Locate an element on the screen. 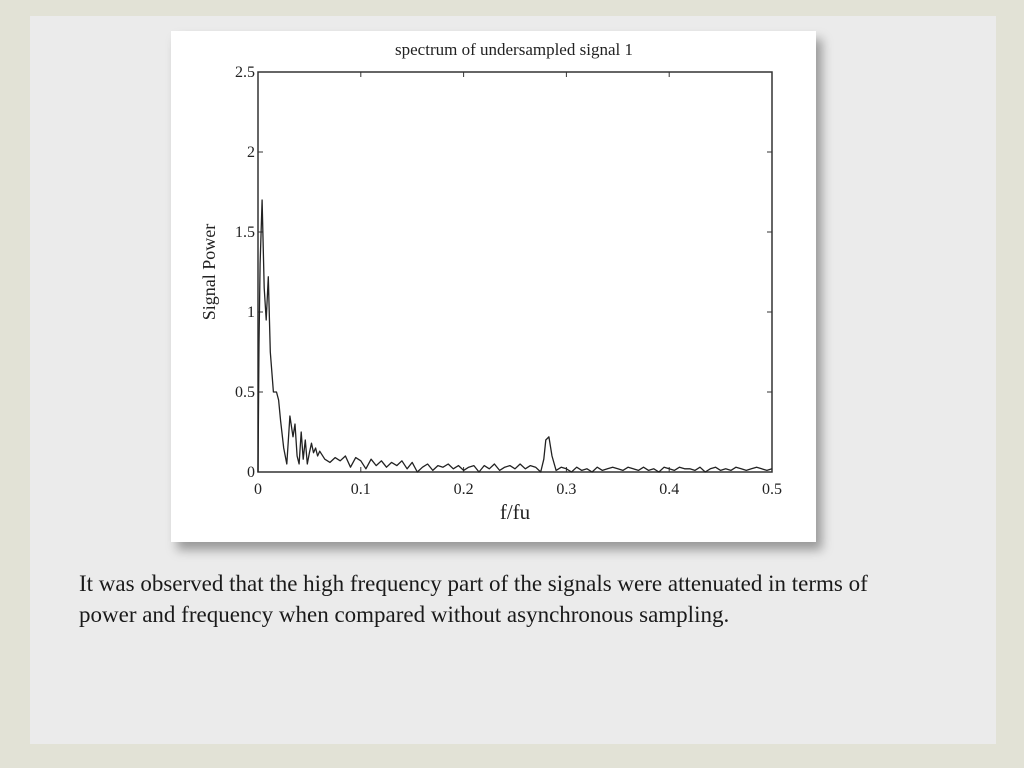  x-tick-label: 0.1 is located at coordinates (361, 489).